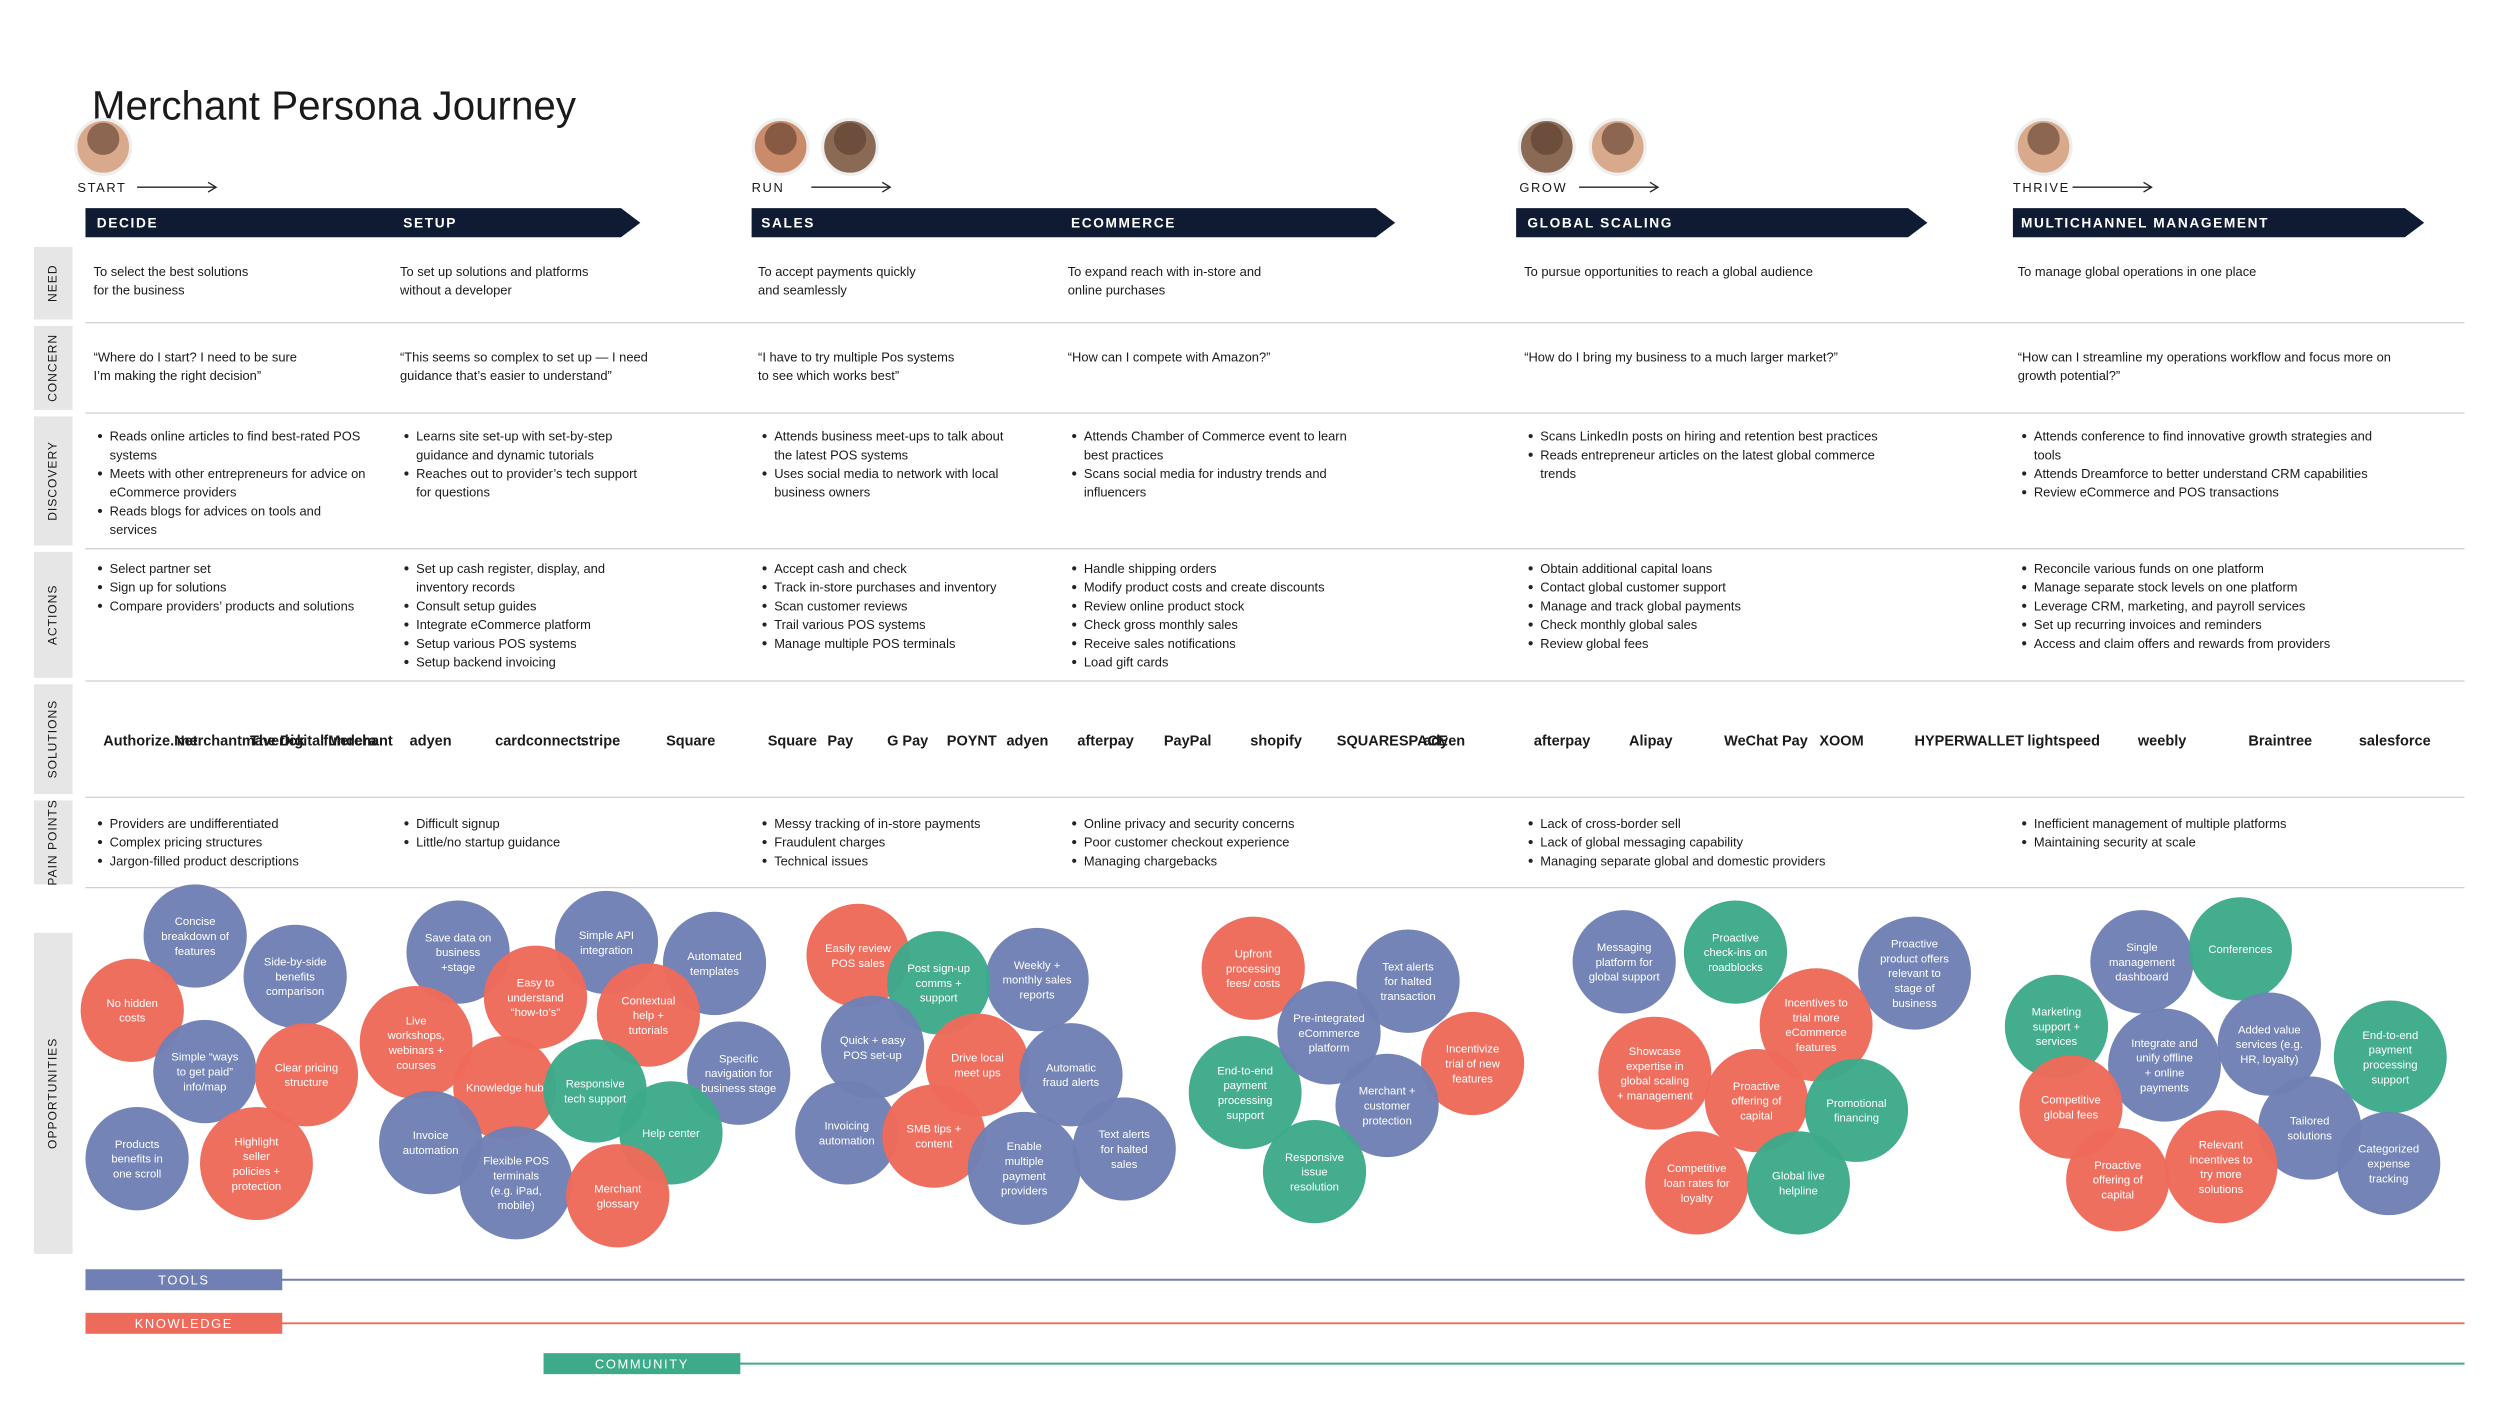  What do you see at coordinates (738, 1074) in the screenshot?
I see `opportunity-text: Specific navigation for business stage` at bounding box center [738, 1074].